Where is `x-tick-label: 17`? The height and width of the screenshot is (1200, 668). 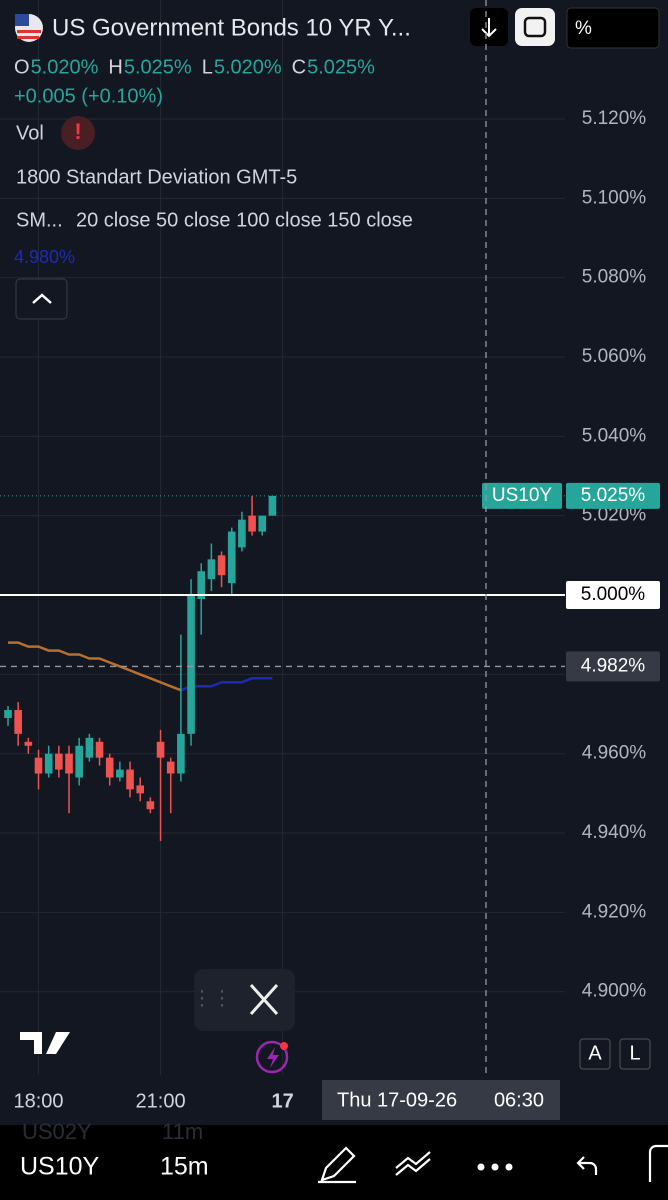 x-tick-label: 17 is located at coordinates (282, 1101).